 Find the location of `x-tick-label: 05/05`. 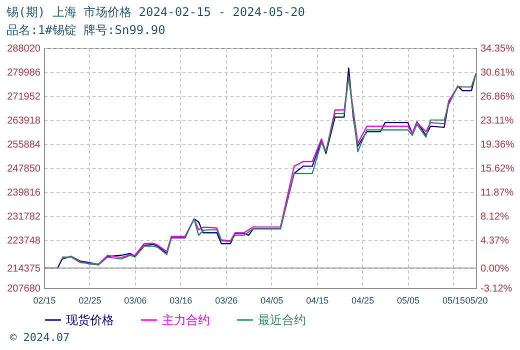

x-tick-label: 05/05 is located at coordinates (408, 301).